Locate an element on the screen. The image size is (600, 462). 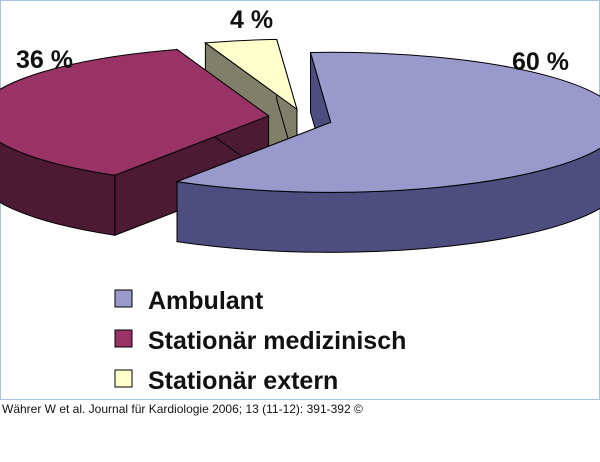
legend-swatch-ambulant is located at coordinates (123, 298).